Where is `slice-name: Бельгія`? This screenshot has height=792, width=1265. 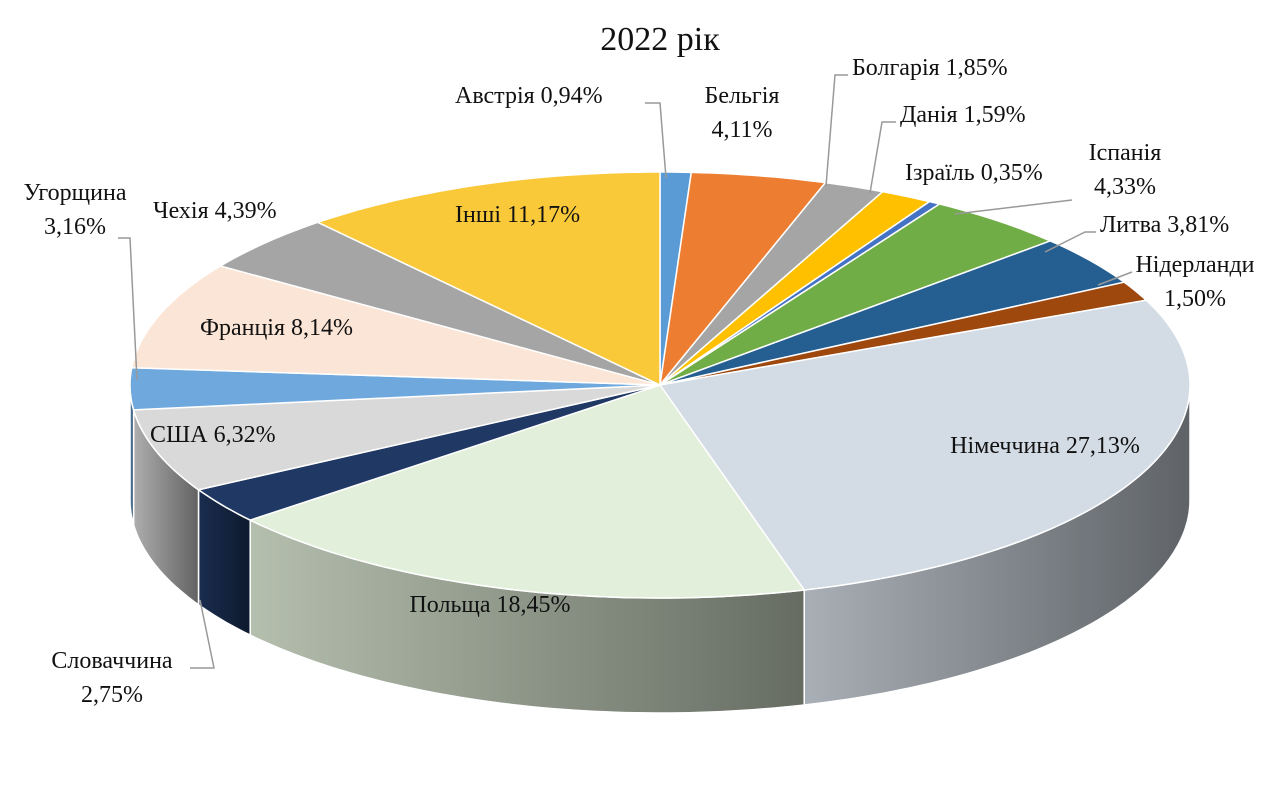 slice-name: Бельгія is located at coordinates (742, 96).